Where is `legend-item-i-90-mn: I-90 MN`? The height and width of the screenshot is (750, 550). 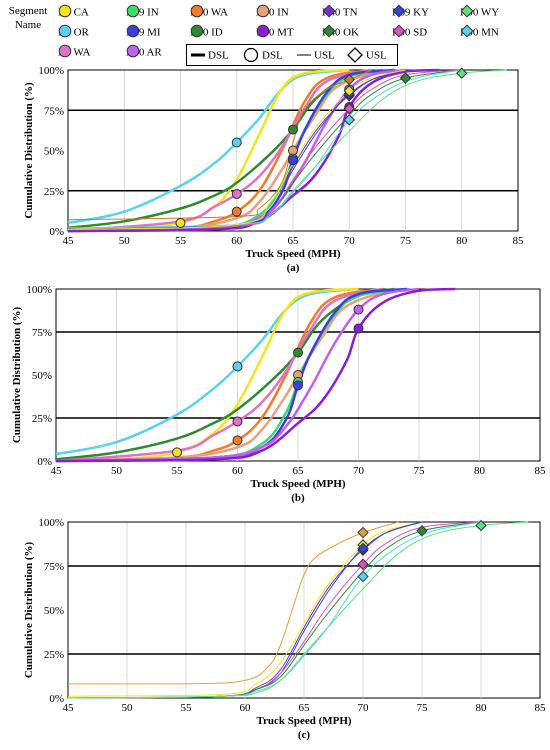 legend-item-i-90-mn: I-90 MN is located at coordinates (479, 32).